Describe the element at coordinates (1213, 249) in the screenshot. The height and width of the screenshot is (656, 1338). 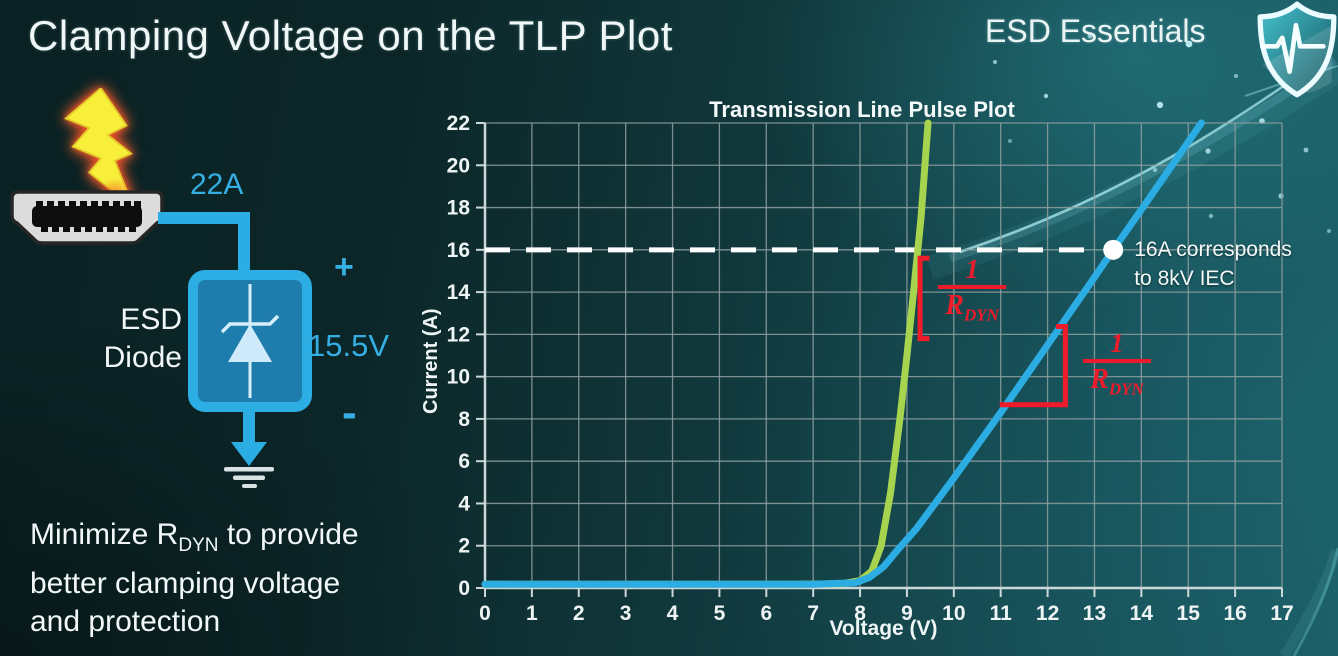
I see `marker-annotation-line1: 16A corresponds` at that location.